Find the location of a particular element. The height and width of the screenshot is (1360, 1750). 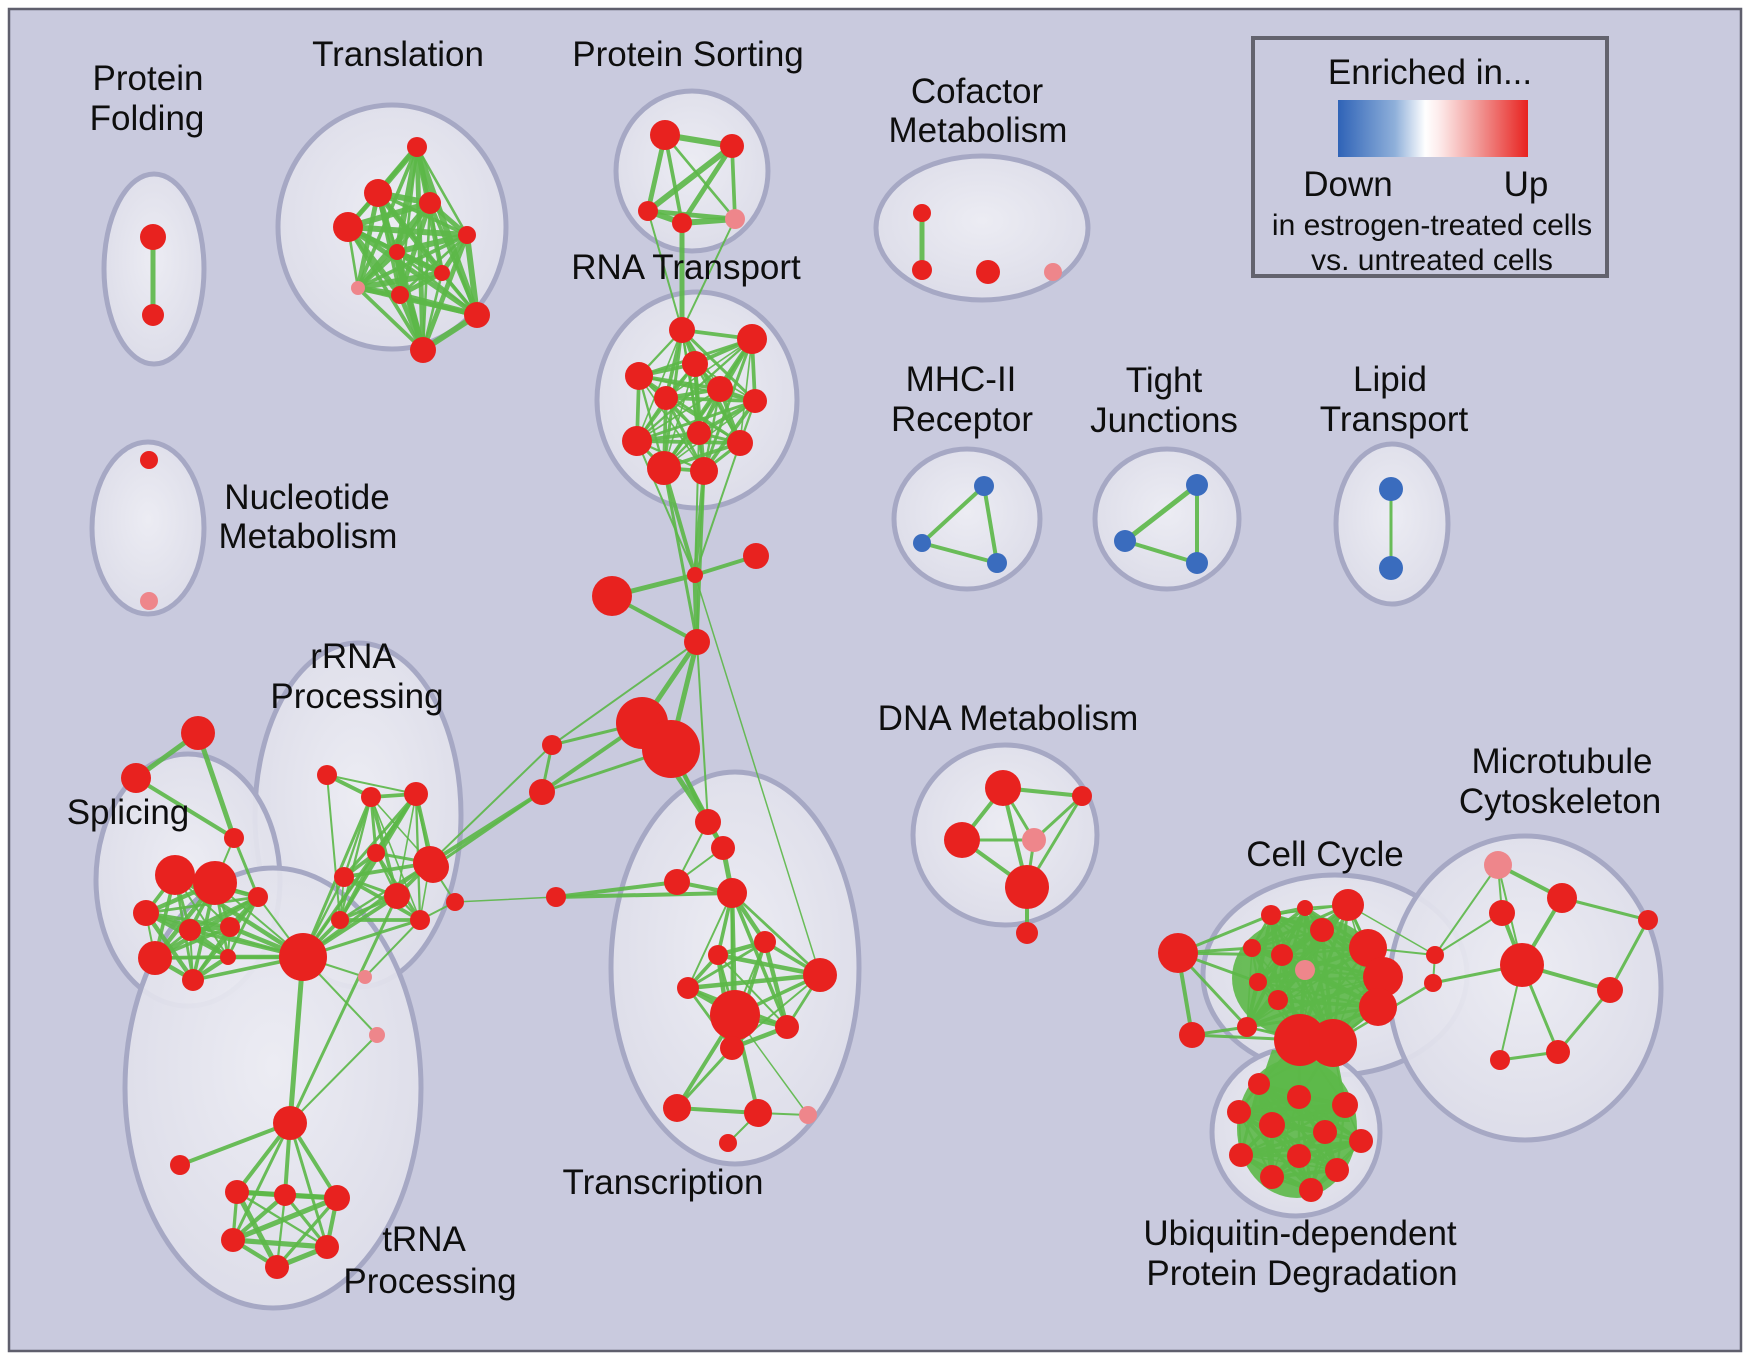

gene-set-node-mc10 is located at coordinates (1500, 1060).